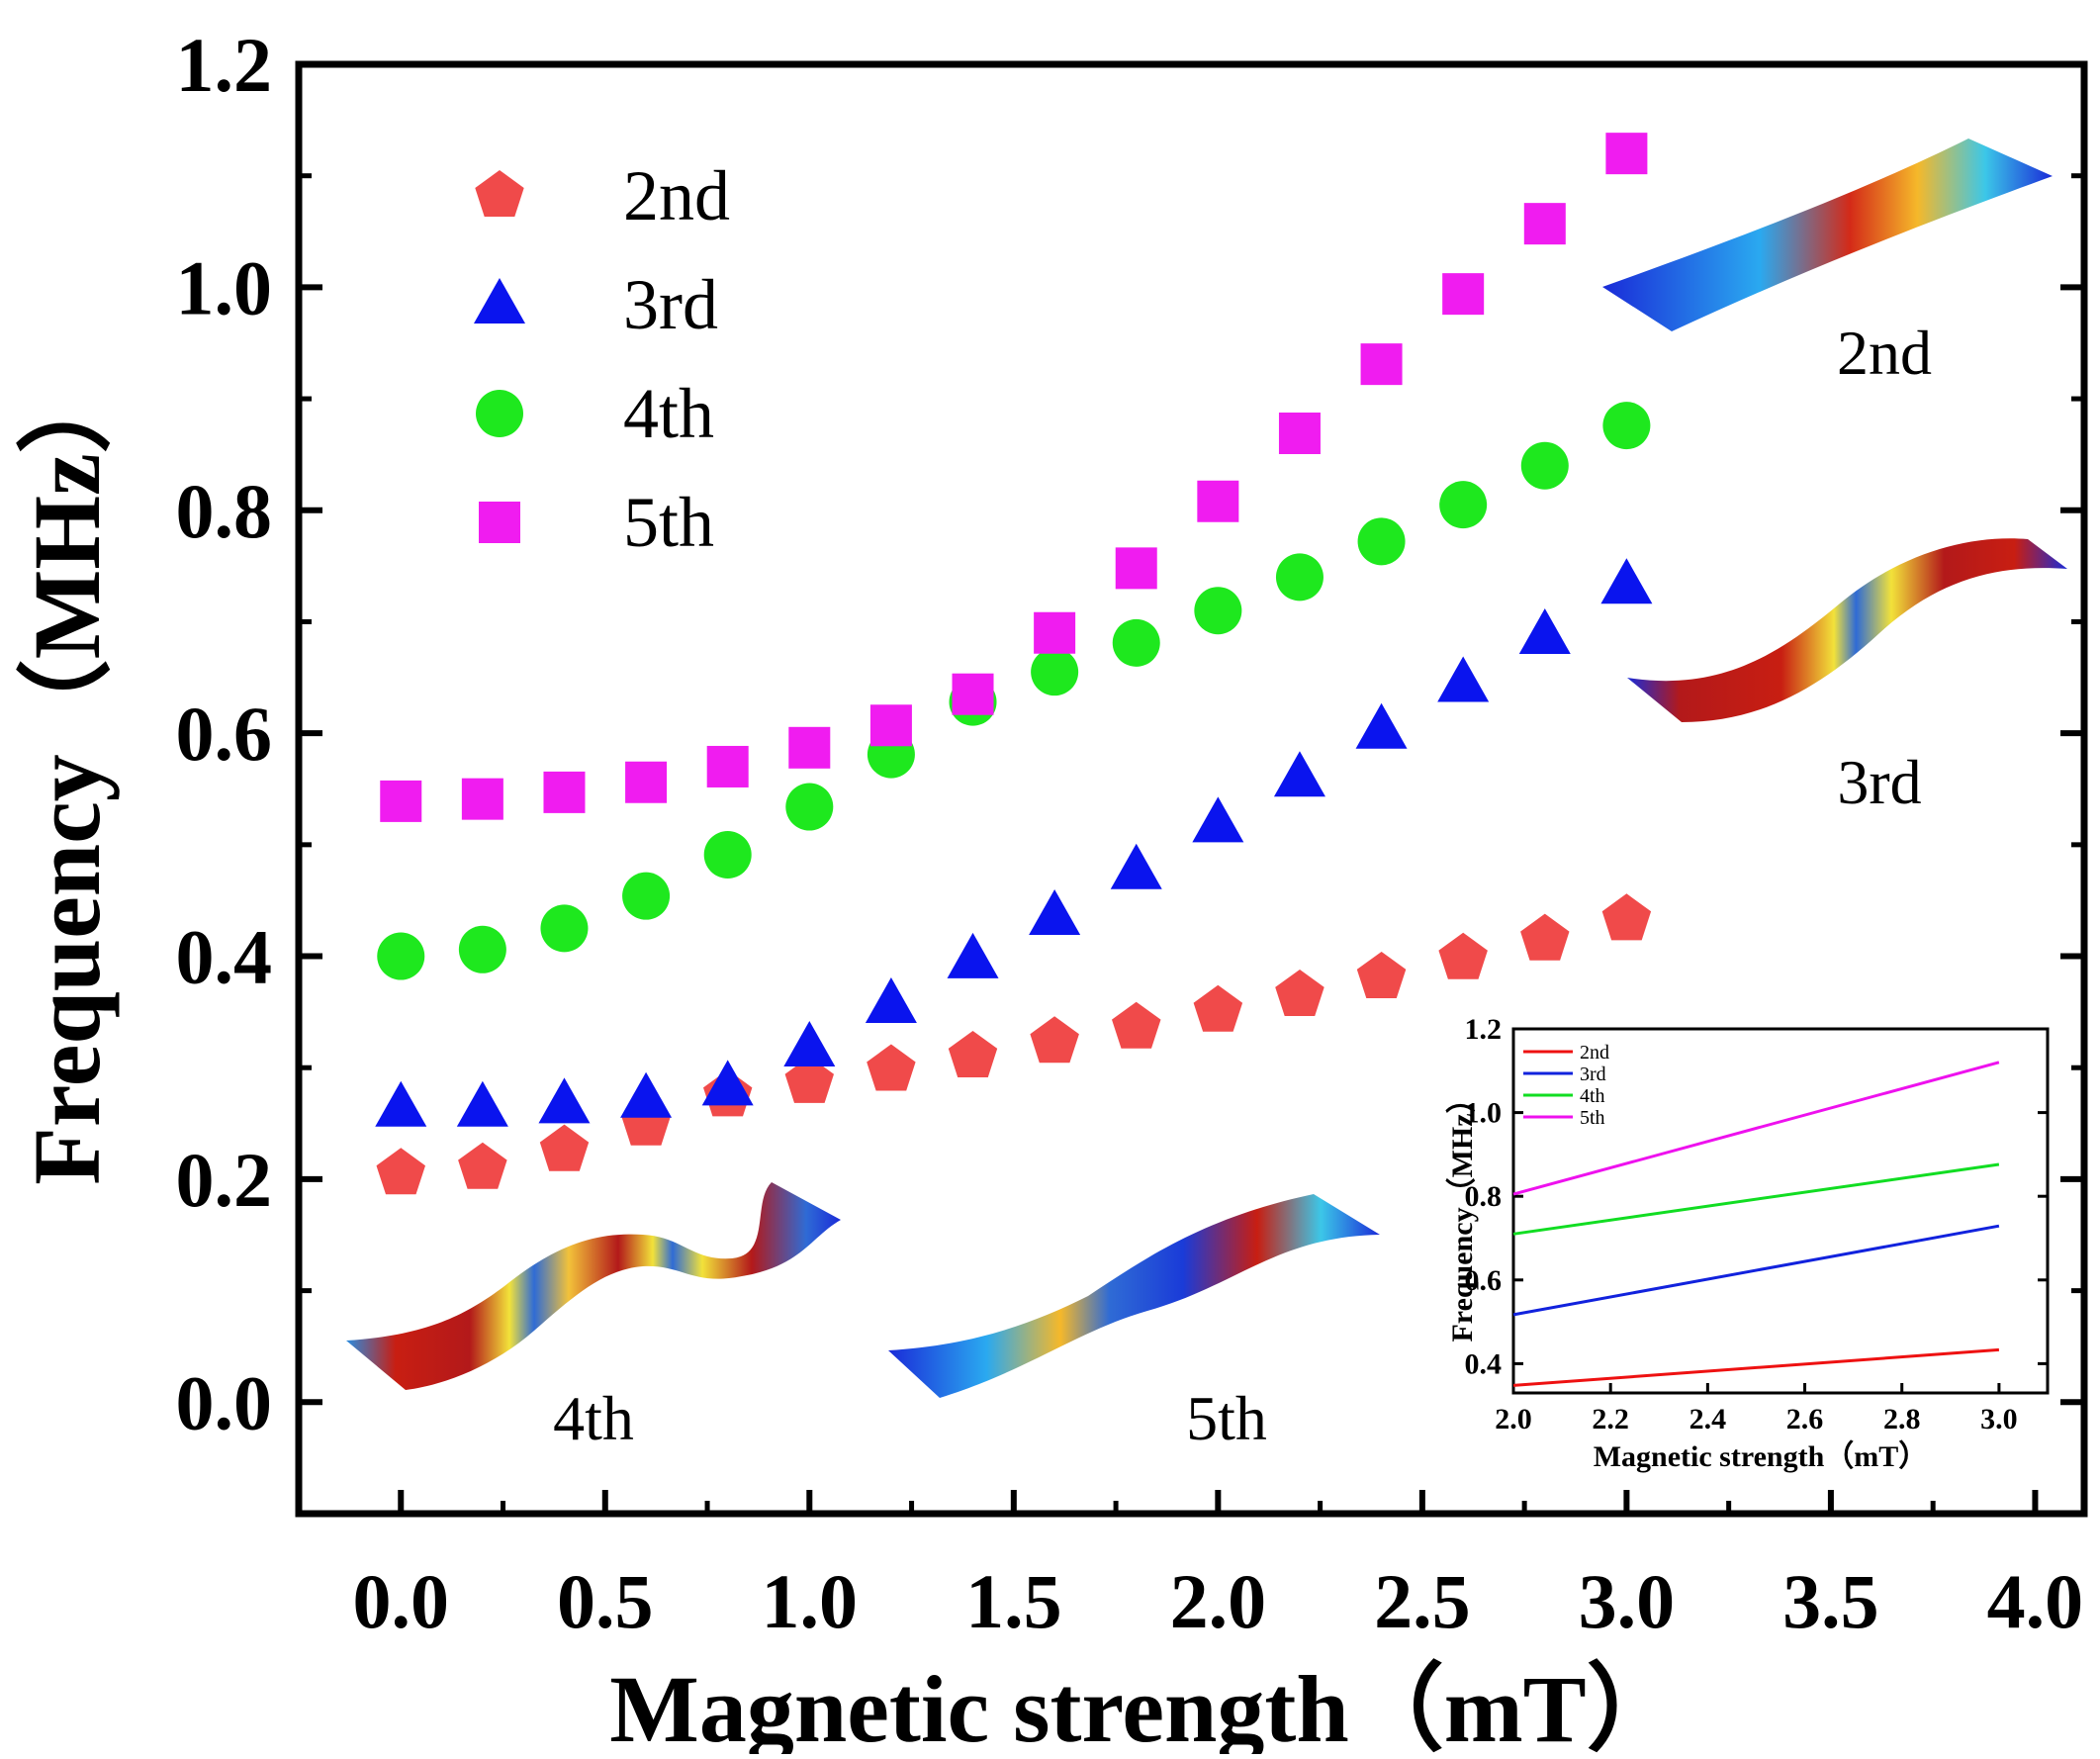 Image resolution: width=2100 pixels, height=1759 pixels. I want to click on main-x-tick-label: 1.0, so click(810, 1601).